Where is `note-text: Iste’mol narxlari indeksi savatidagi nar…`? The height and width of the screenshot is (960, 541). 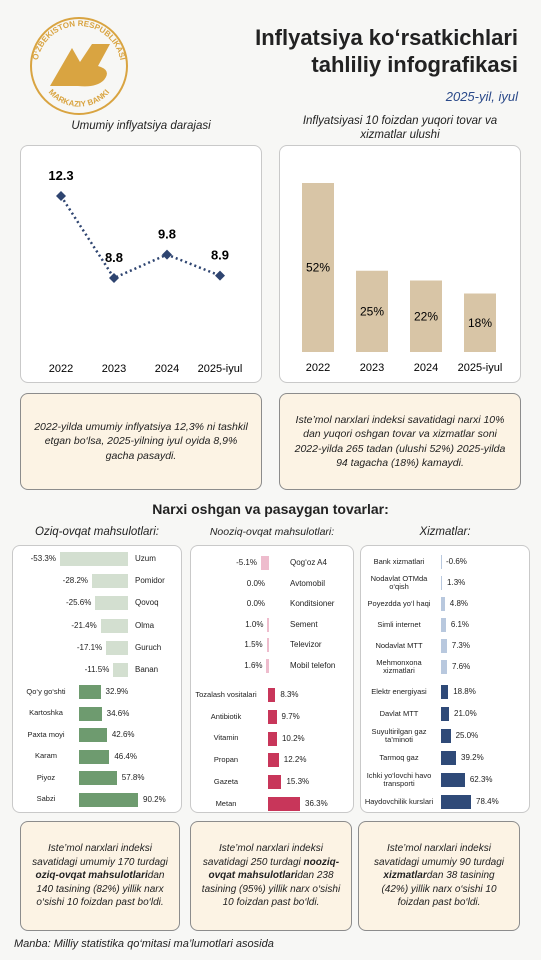 note-text: Iste’mol narxlari indeksi savatidagi nar… is located at coordinates (400, 441).